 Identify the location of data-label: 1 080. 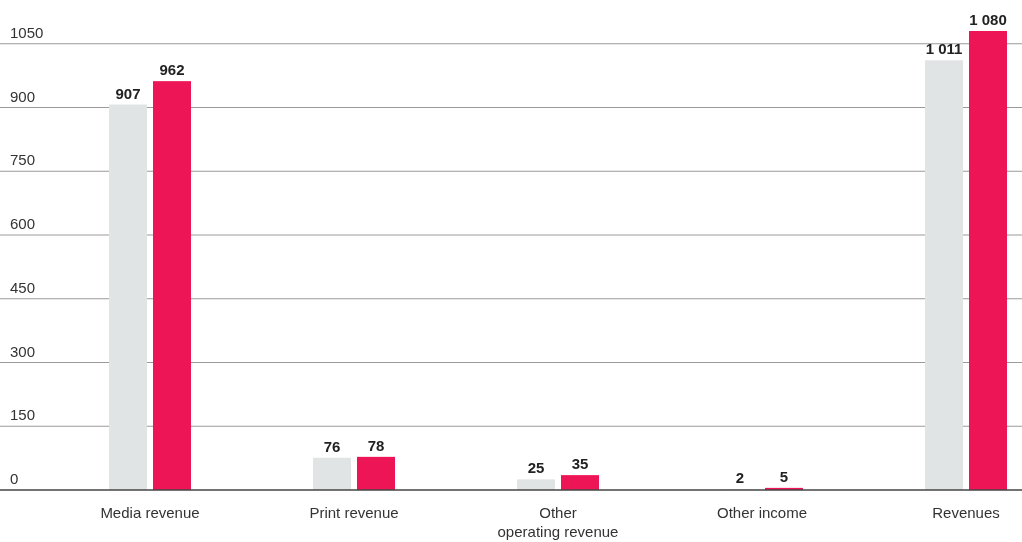
(988, 19).